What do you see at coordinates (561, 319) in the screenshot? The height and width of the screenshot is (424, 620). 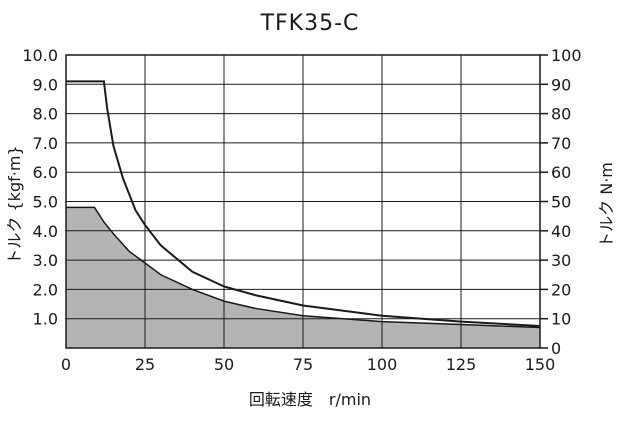 I see `y-tick-label-right: 10` at bounding box center [561, 319].